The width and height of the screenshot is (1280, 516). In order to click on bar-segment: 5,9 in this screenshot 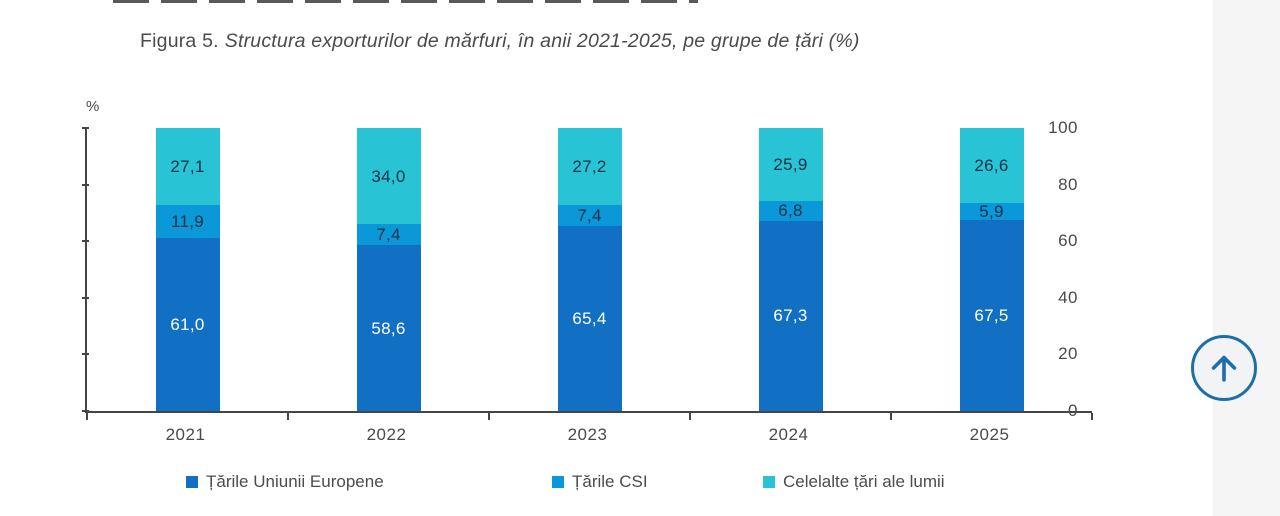, I will do `click(991, 212)`.